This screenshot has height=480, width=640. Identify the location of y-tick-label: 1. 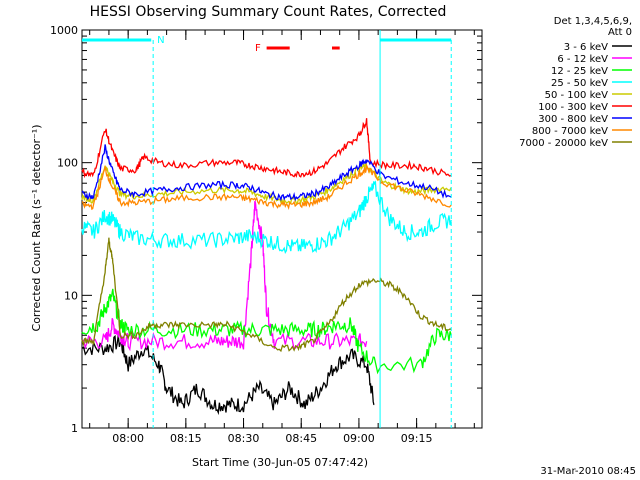
(74, 428).